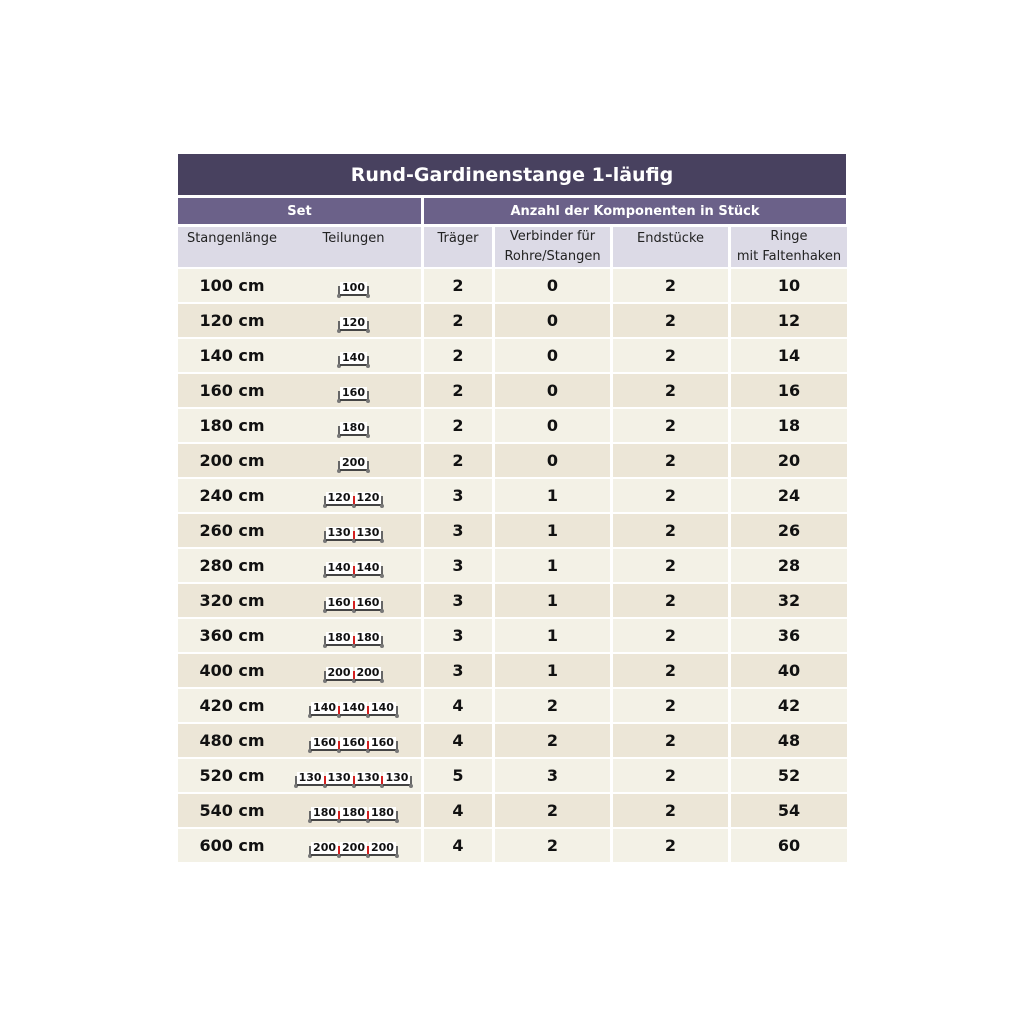  Describe the element at coordinates (353, 495) in the screenshot. I see `divisions-cell: 120 120` at that location.